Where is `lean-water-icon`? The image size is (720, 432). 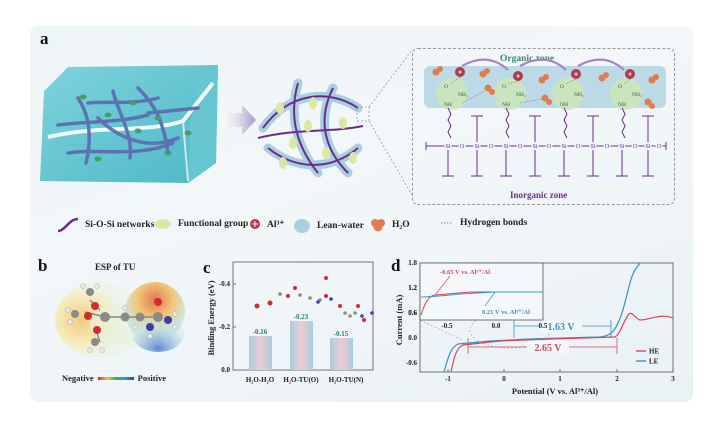 lean-water-icon is located at coordinates (302, 226).